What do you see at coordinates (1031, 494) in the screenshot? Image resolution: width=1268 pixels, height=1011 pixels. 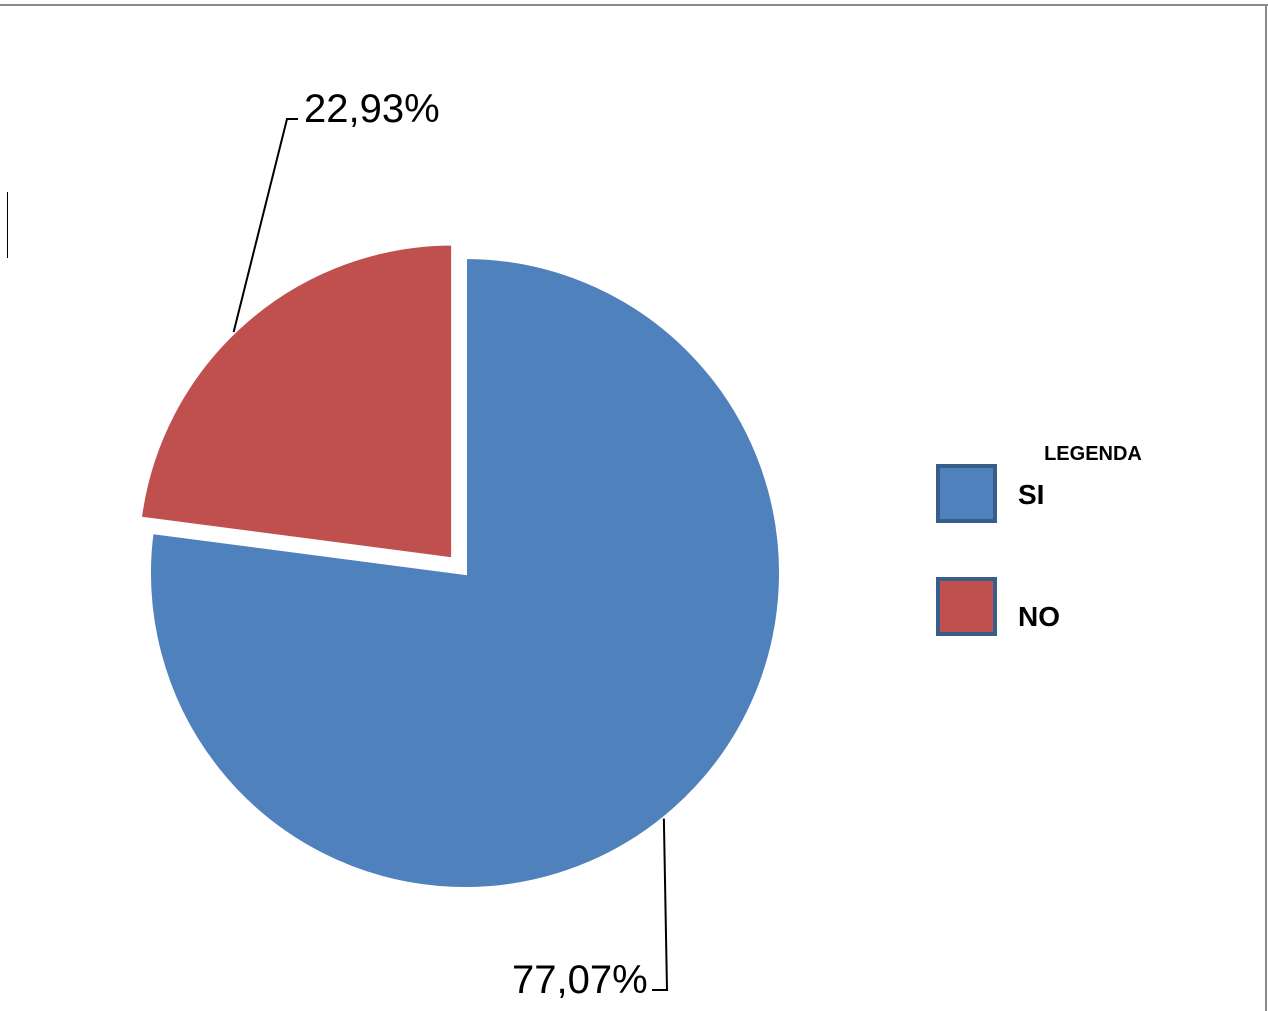 I see `legend-label-si: SI` at bounding box center [1031, 494].